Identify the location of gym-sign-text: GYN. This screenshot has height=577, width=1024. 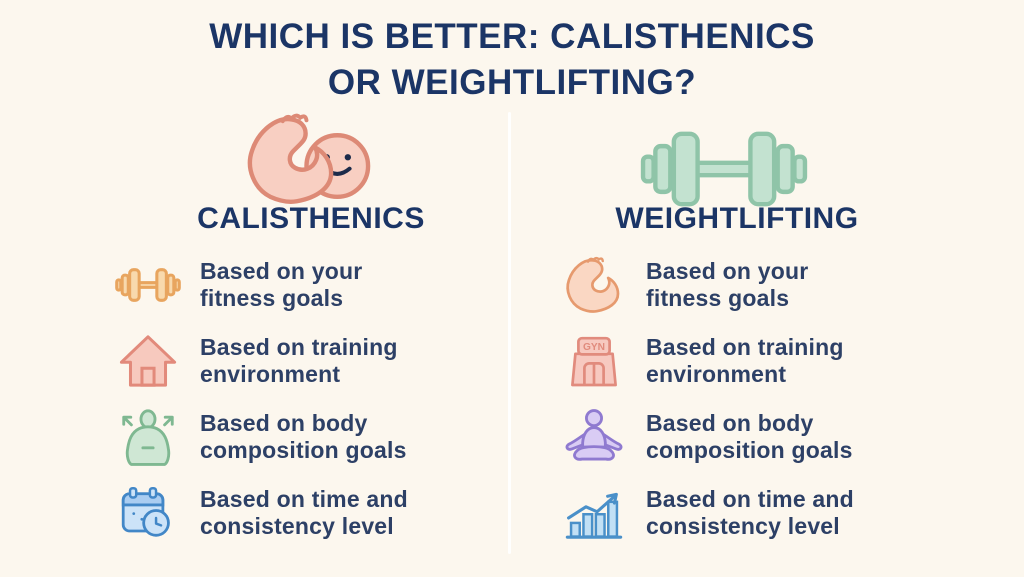
(594, 347).